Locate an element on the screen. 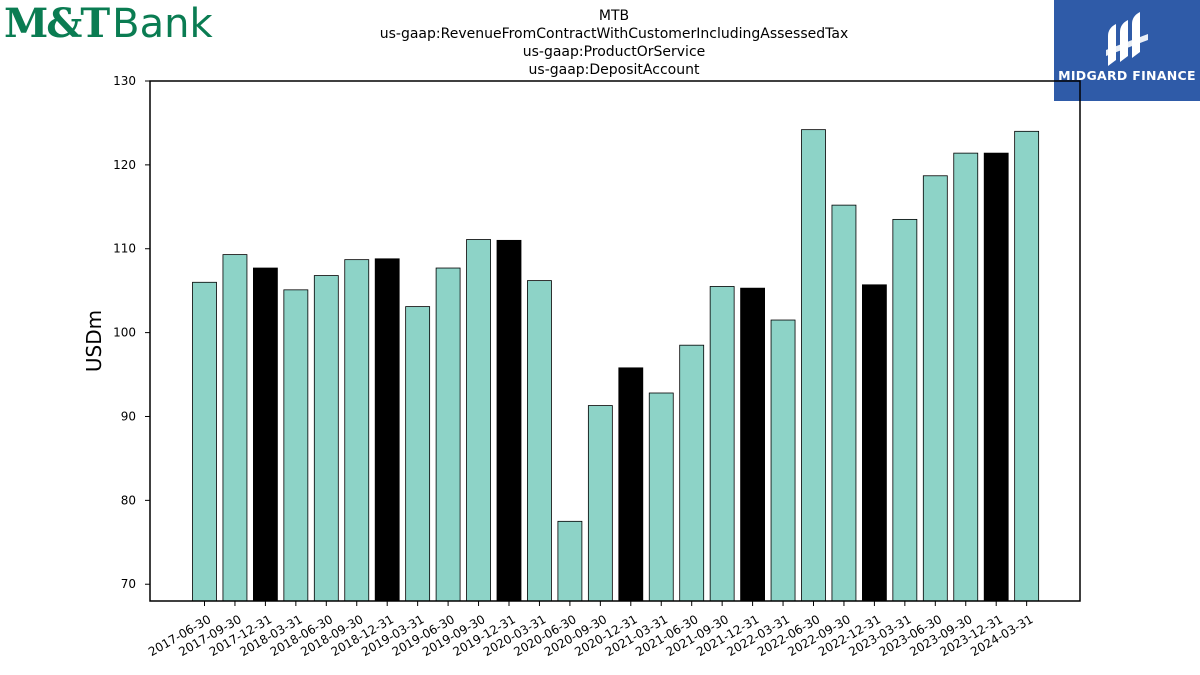  y-tick-label: 70 is located at coordinates (128, 584).